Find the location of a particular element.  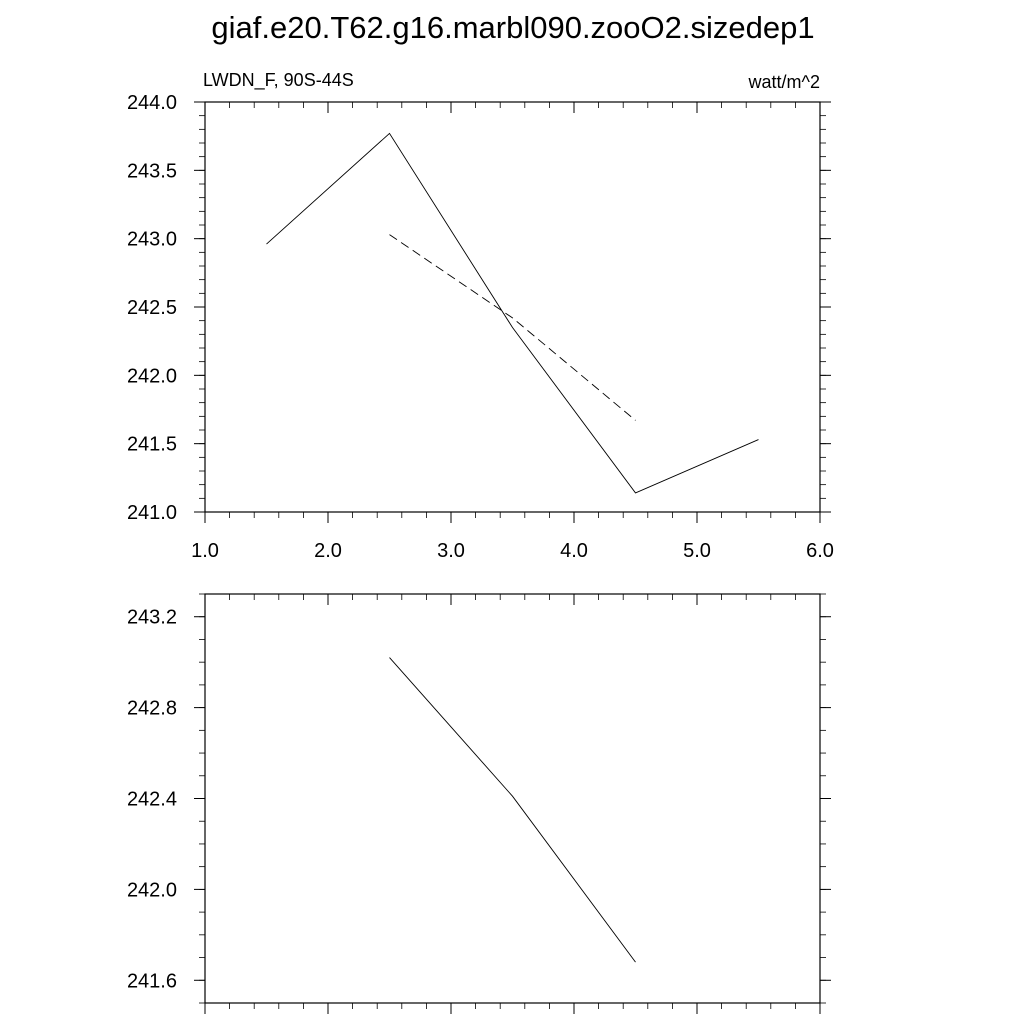

y-tick-label: 243.5 is located at coordinates (152, 171).